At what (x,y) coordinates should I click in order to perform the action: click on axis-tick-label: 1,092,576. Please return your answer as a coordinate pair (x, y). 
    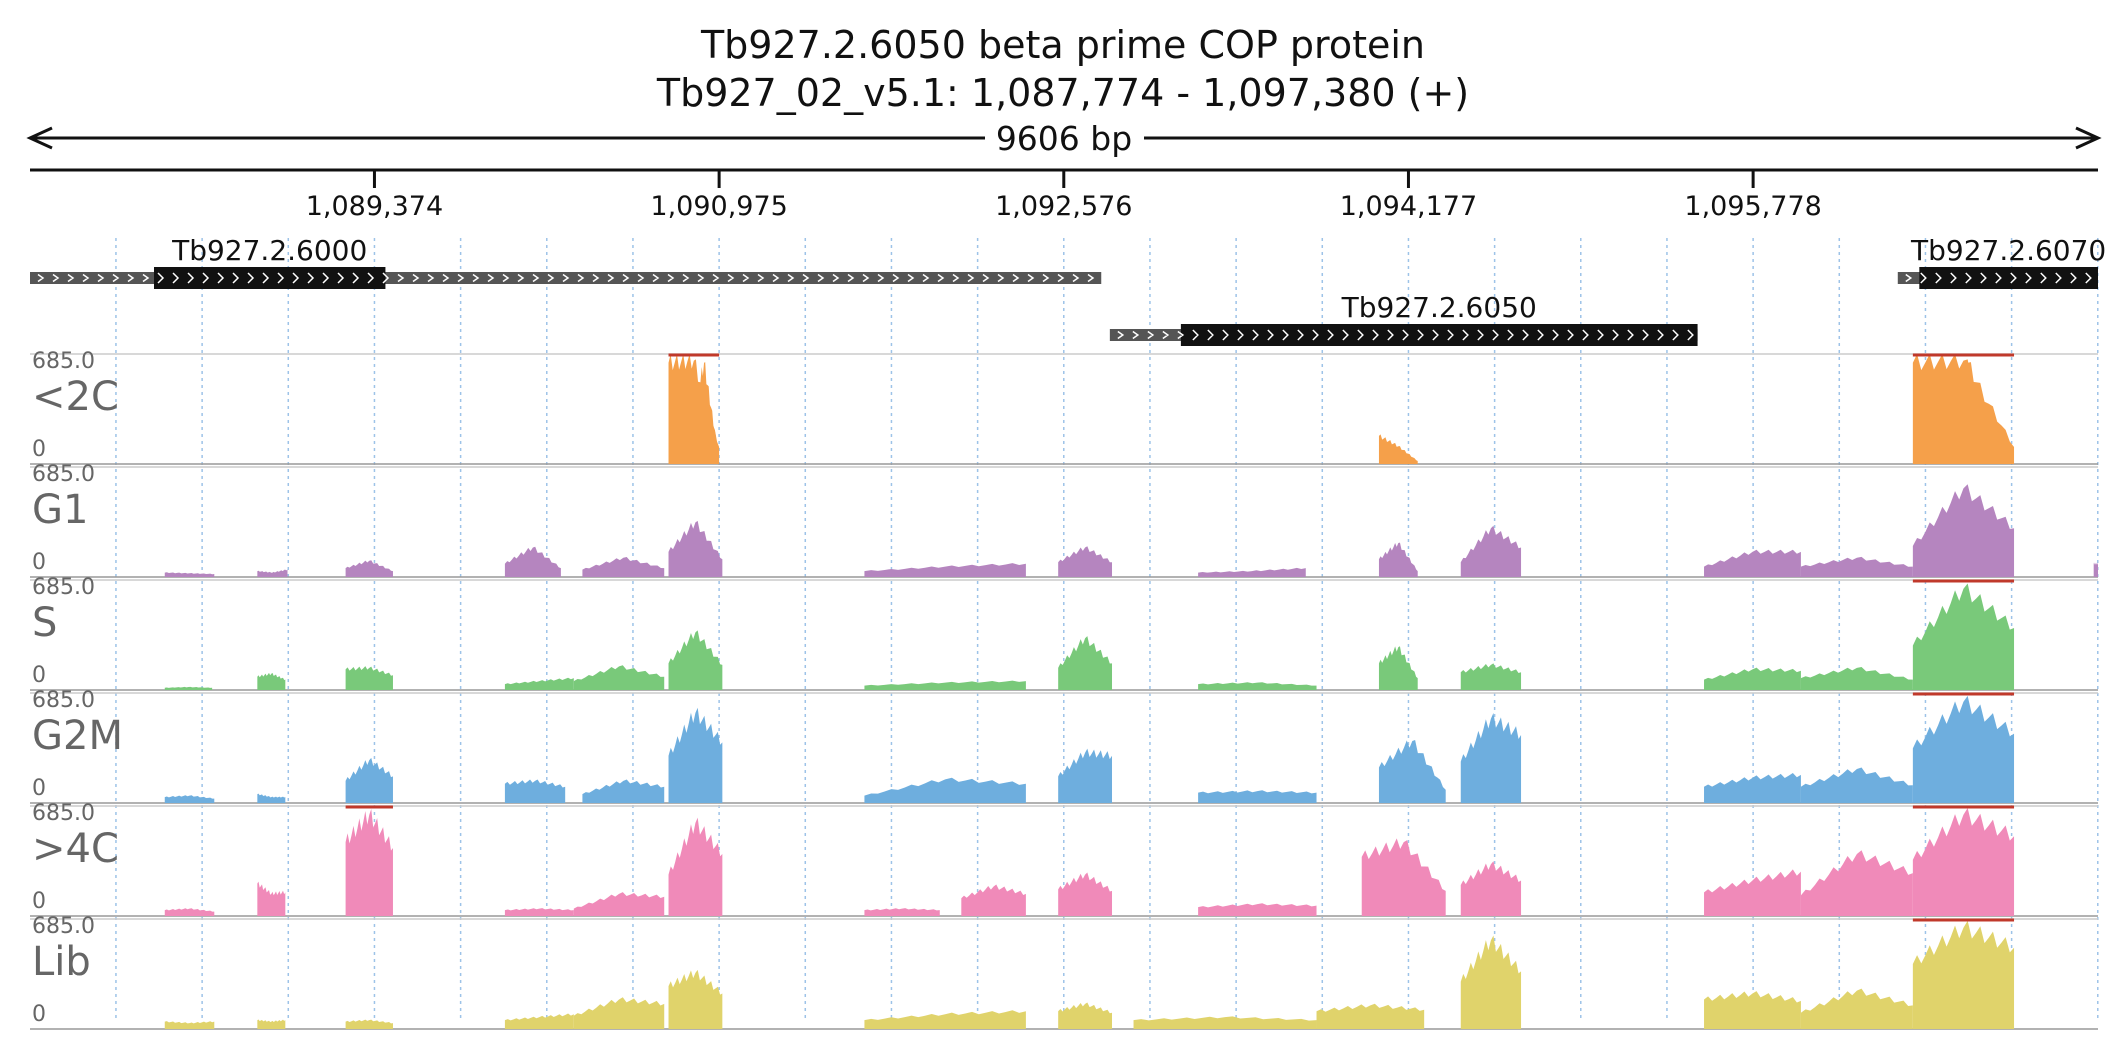
    Looking at the image, I should click on (1063, 206).